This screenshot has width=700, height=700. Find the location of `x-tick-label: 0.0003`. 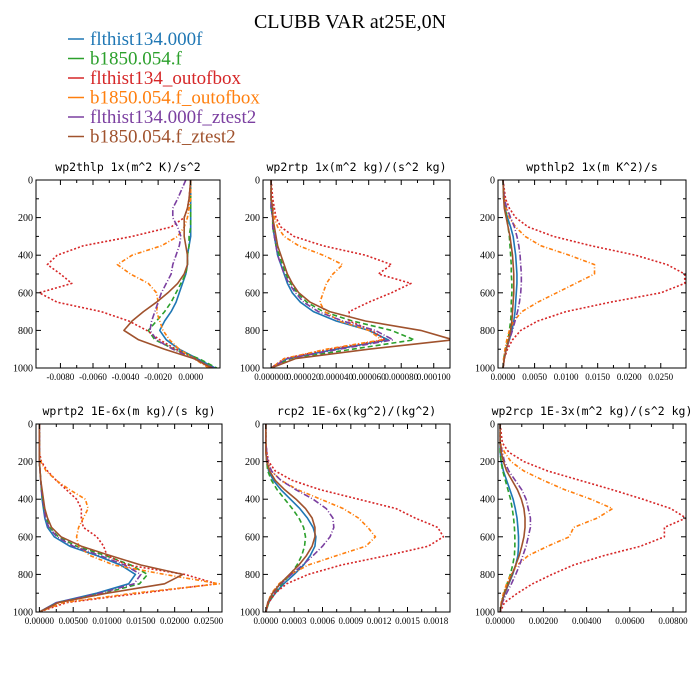

x-tick-label: 0.0003 is located at coordinates (294, 621).